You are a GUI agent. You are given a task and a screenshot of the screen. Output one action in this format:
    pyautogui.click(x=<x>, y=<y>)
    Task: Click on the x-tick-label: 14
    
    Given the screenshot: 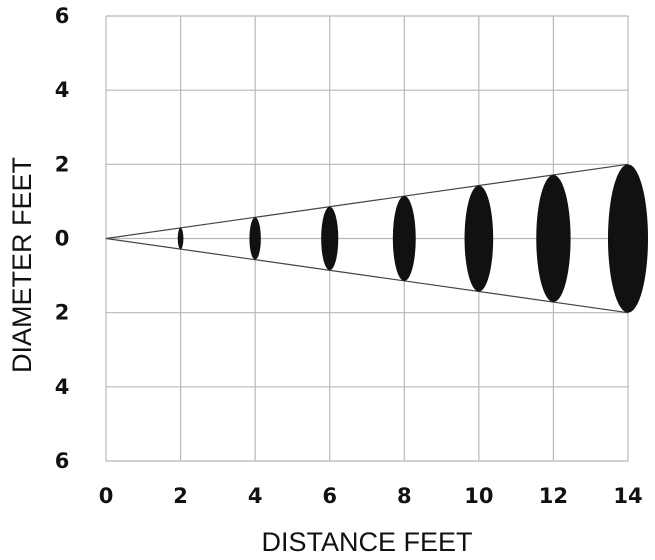 What is the action you would take?
    pyautogui.click(x=627, y=496)
    